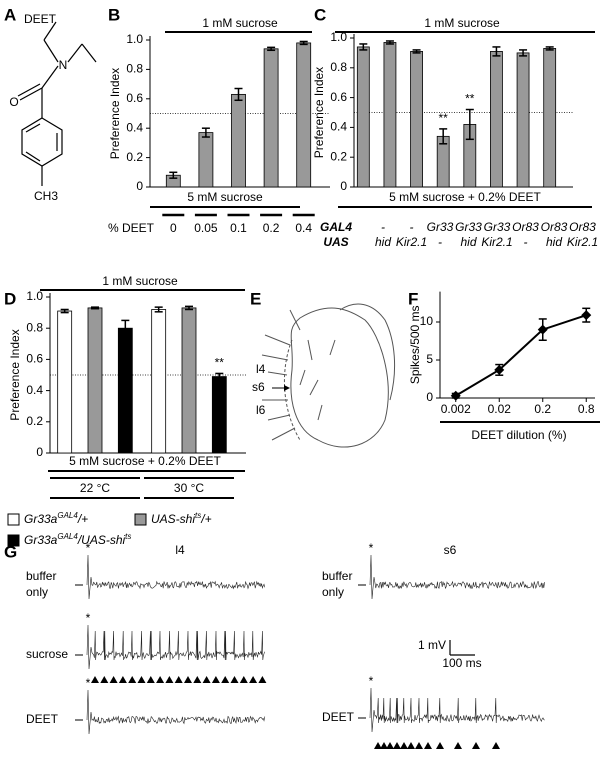 The width and height of the screenshot is (601, 759). Describe the element at coordinates (145, 461) in the screenshot. I see `bracket-label: 5 mM sucrose + 0.2% DEET` at that location.